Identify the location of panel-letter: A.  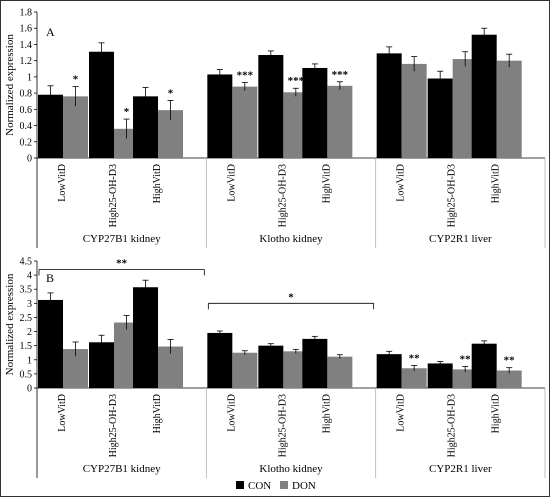
(50, 32).